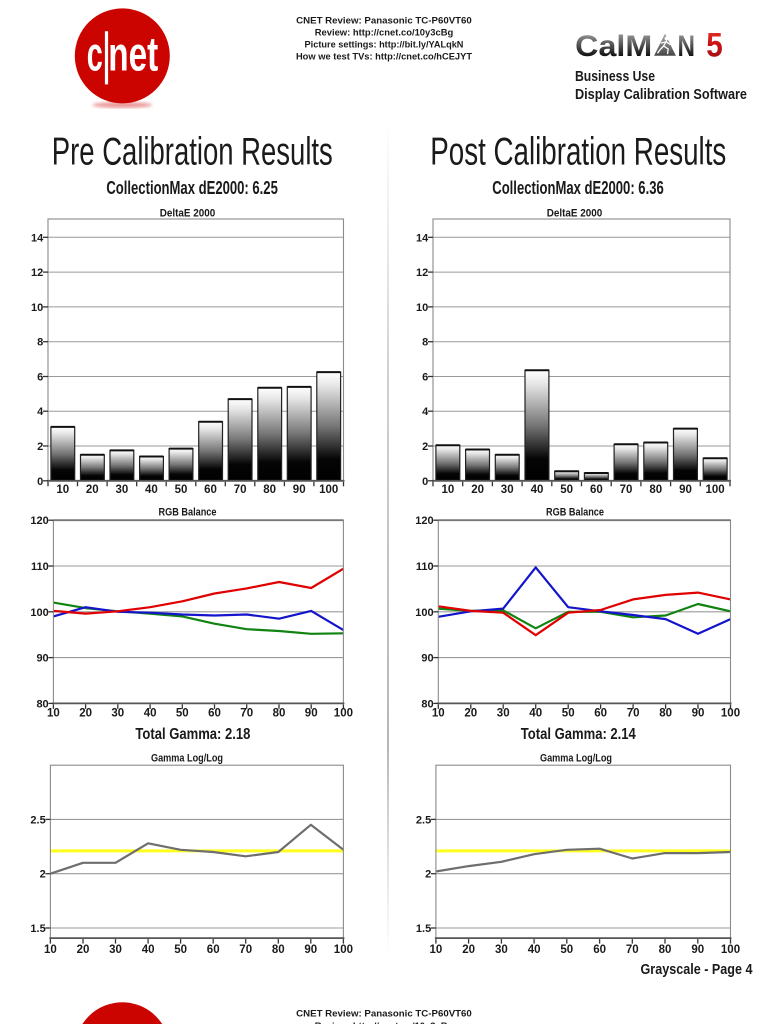 The image size is (768, 1029). Describe the element at coordinates (578, 152) in the screenshot. I see `svg-text: Post Calibration Results` at that location.